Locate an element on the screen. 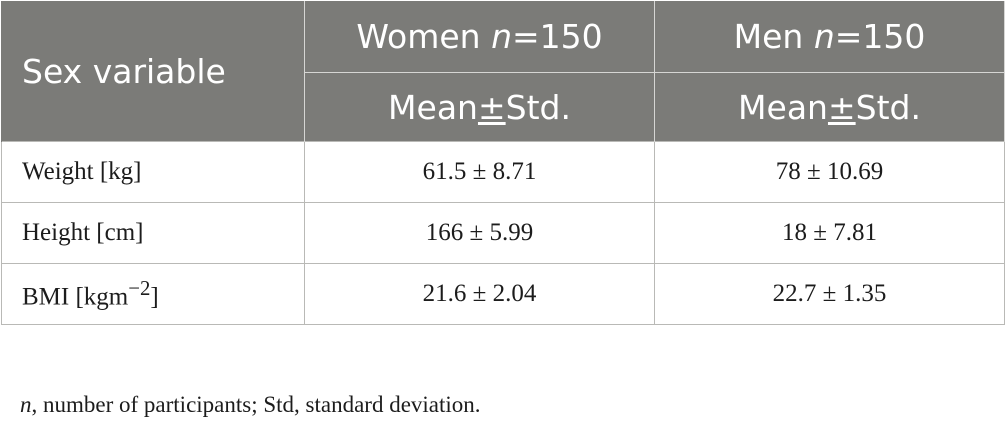 The height and width of the screenshot is (428, 1005). row-women-value: 61.5 ± 8.71 is located at coordinates (479, 172).